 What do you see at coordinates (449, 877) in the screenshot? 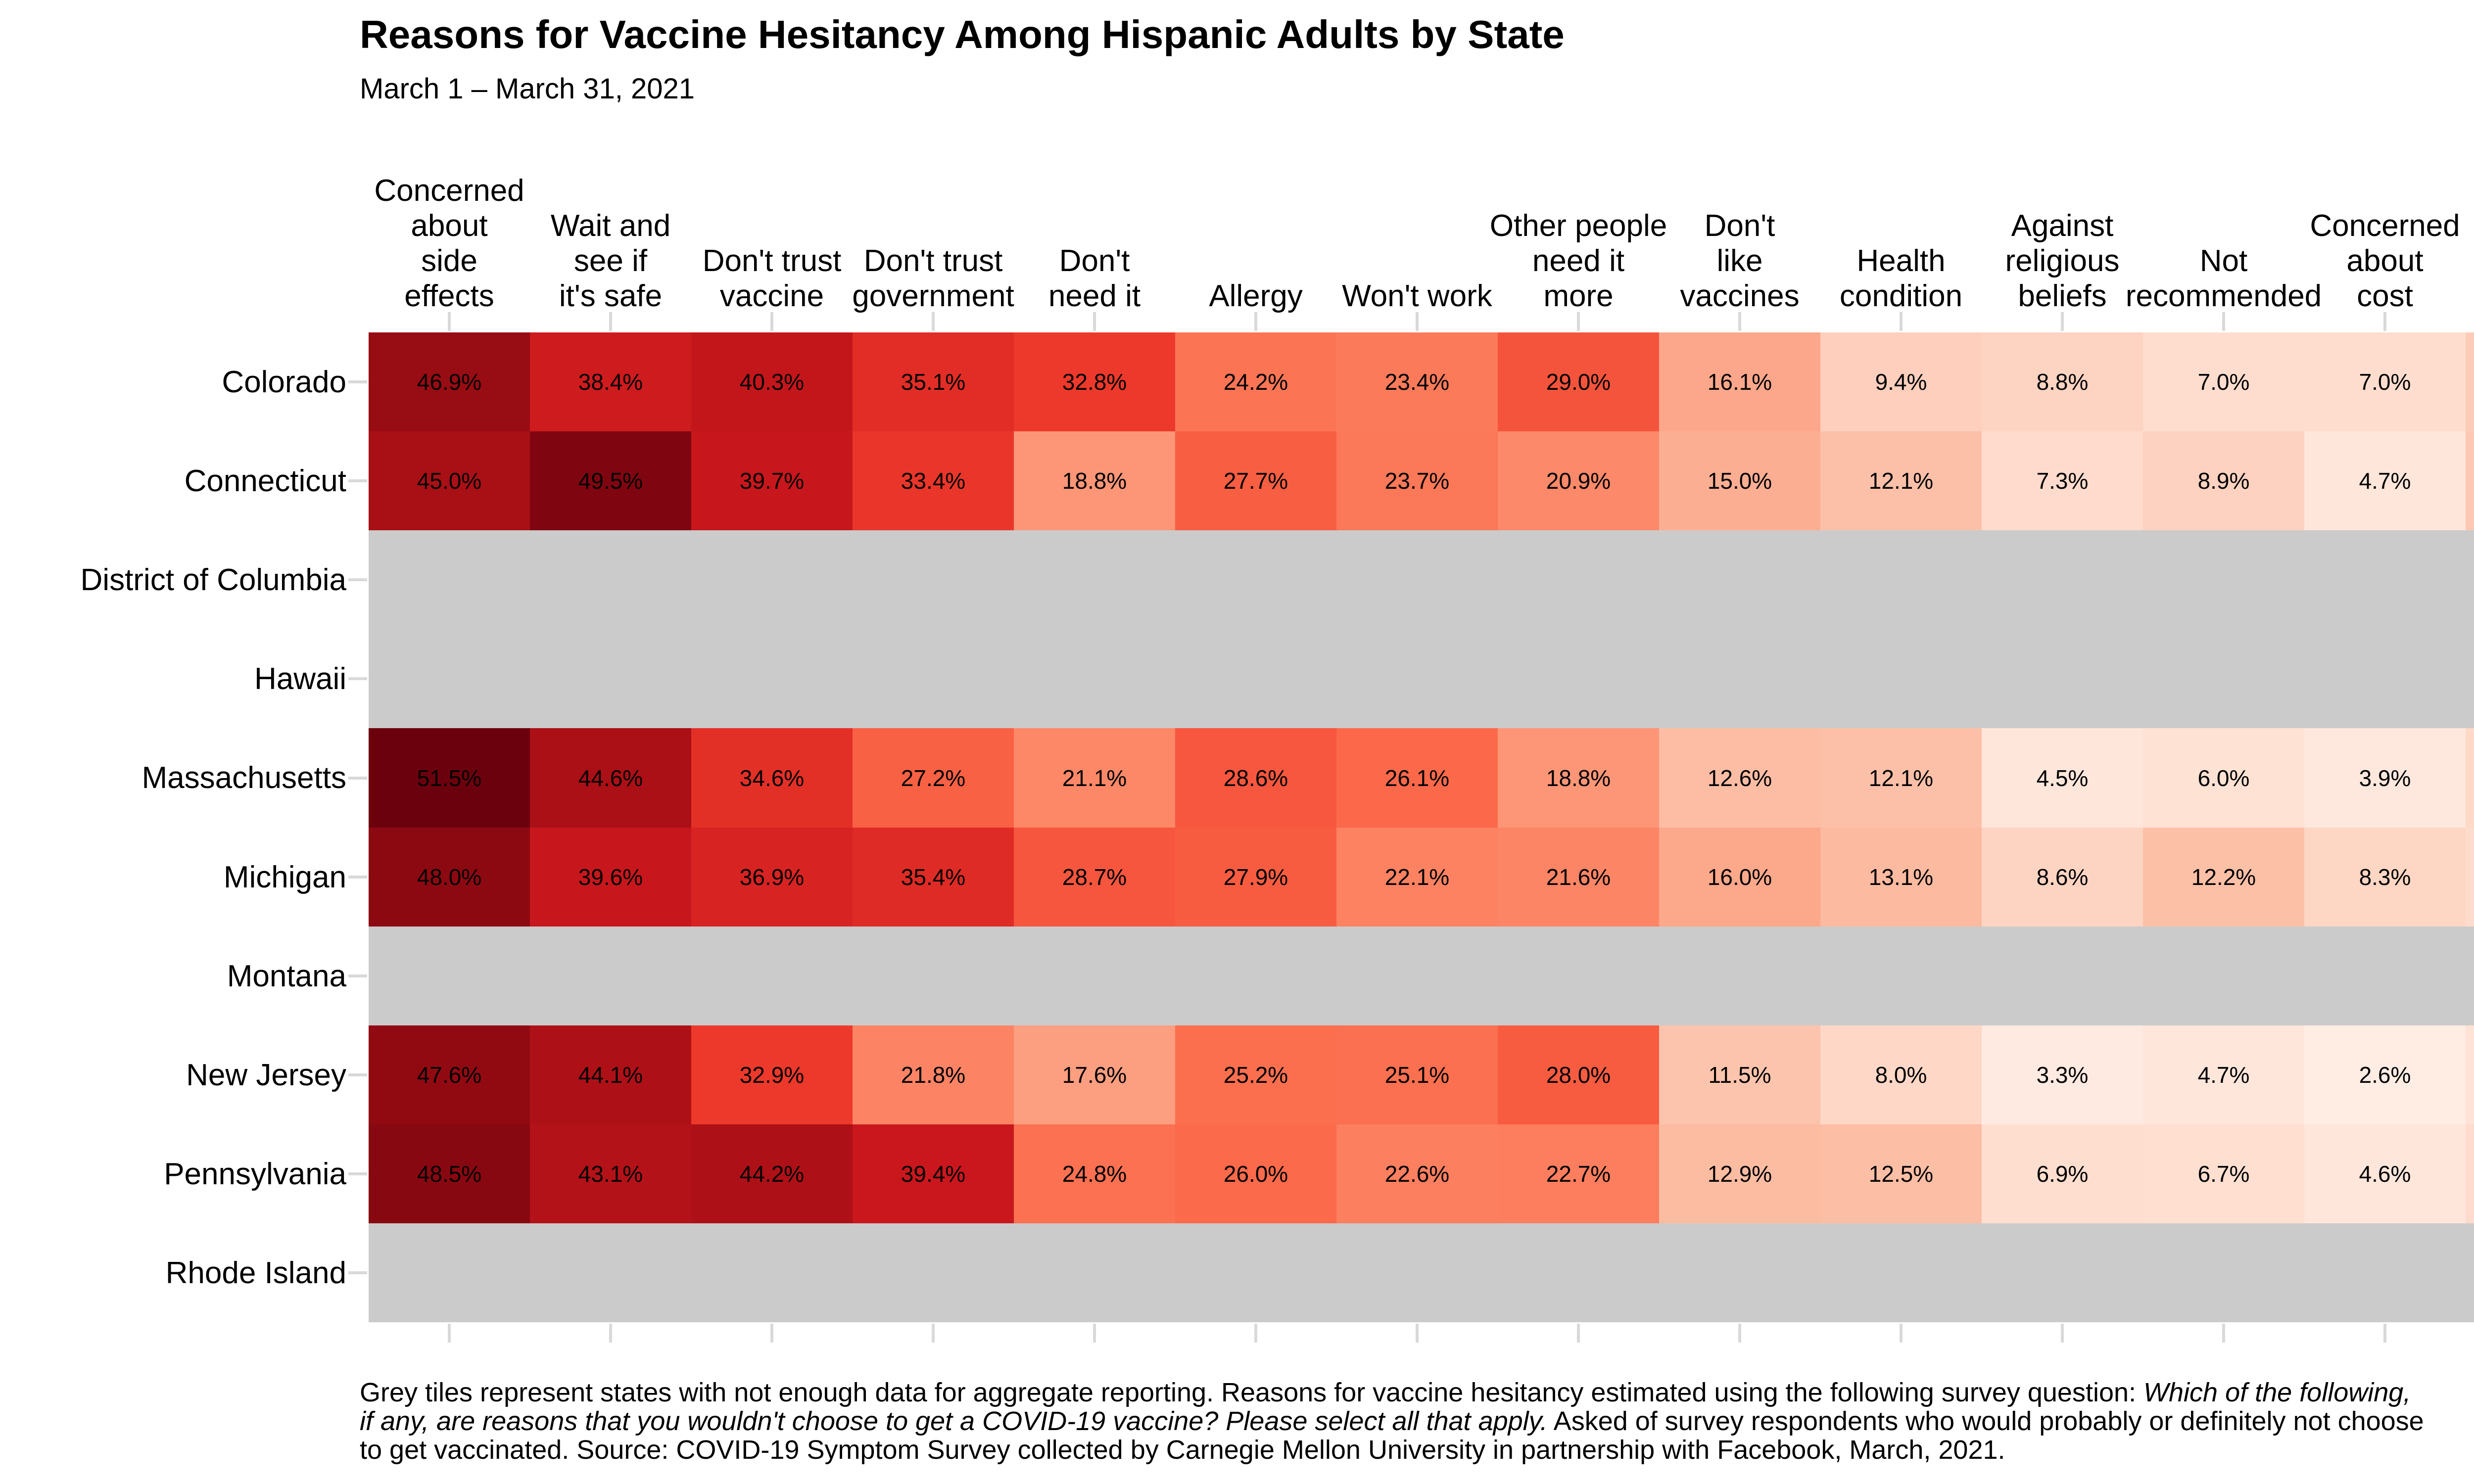
I see `heatmap-cell: 48.0%` at bounding box center [449, 877].